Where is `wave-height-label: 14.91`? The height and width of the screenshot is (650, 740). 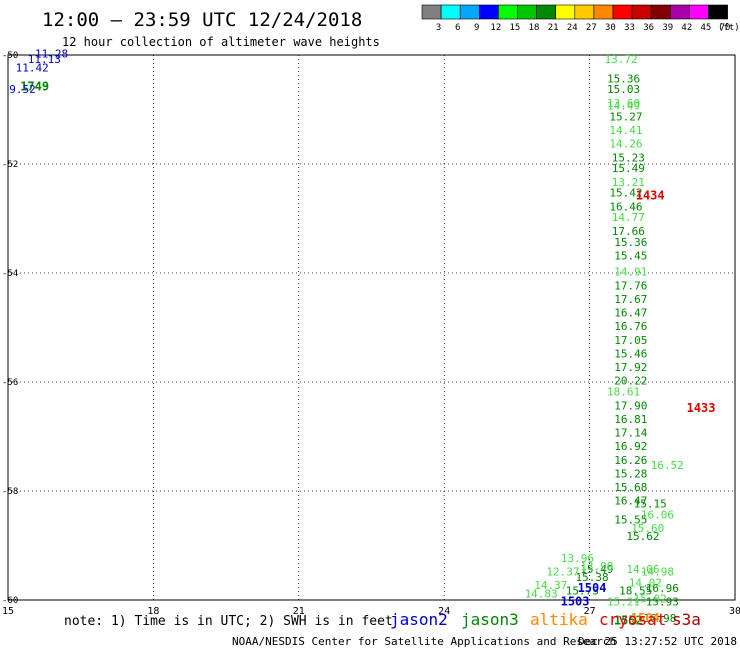 wave-height-label: 14.91 is located at coordinates (630, 272).